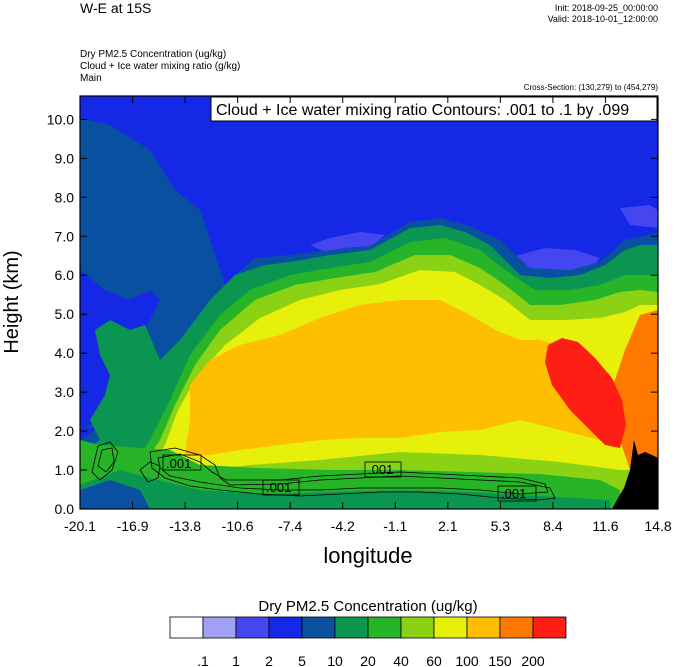  Describe the element at coordinates (91, 78) in the screenshot. I see `field-main: Main` at that location.